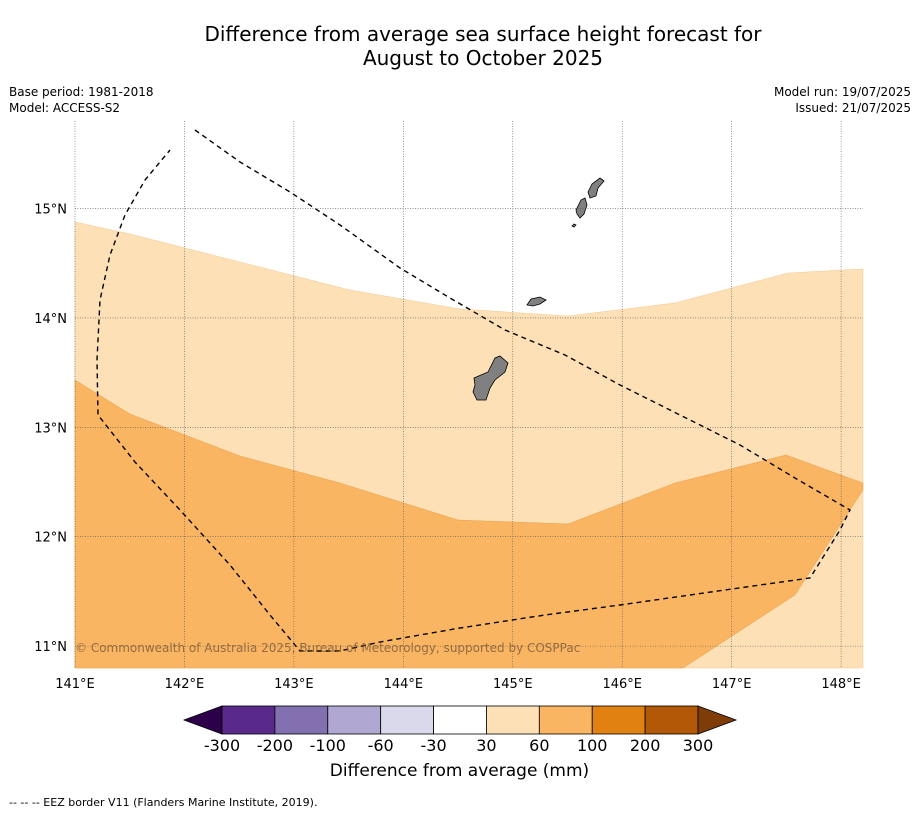 The height and width of the screenshot is (816, 919). Describe the element at coordinates (50, 319) in the screenshot. I see `latitude-tick-label: 14°N` at that location.